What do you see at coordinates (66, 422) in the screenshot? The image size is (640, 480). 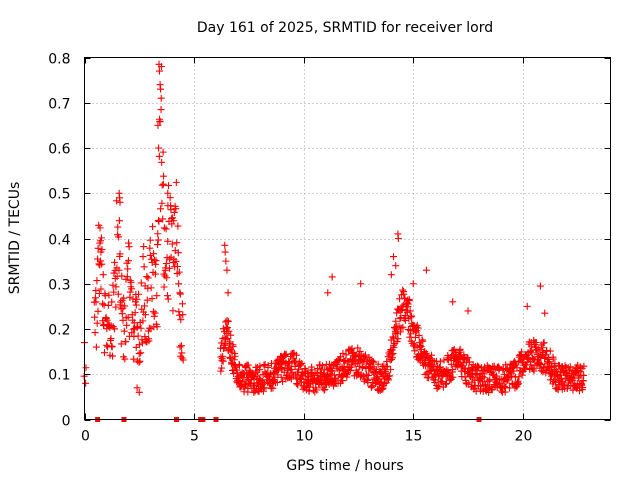 I see `y-tick-label: 0` at bounding box center [66, 422].